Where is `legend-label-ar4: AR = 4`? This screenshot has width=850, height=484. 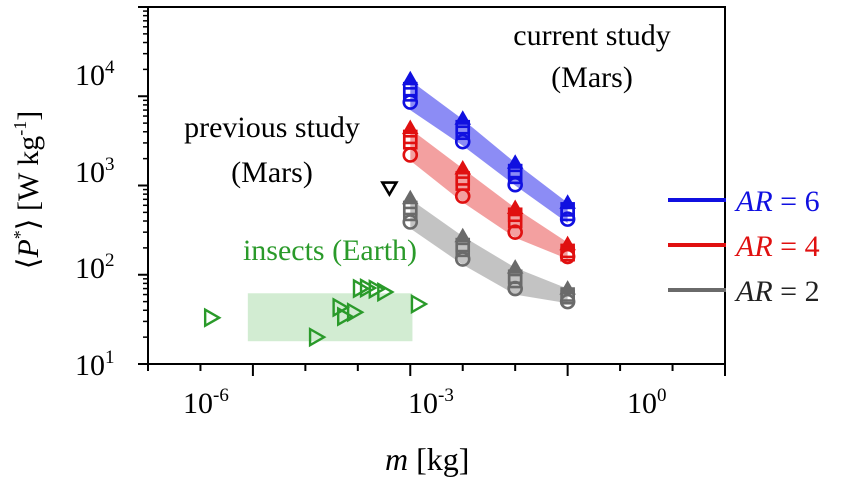
legend-label-ar4: AR = 4 is located at coordinates (777, 246).